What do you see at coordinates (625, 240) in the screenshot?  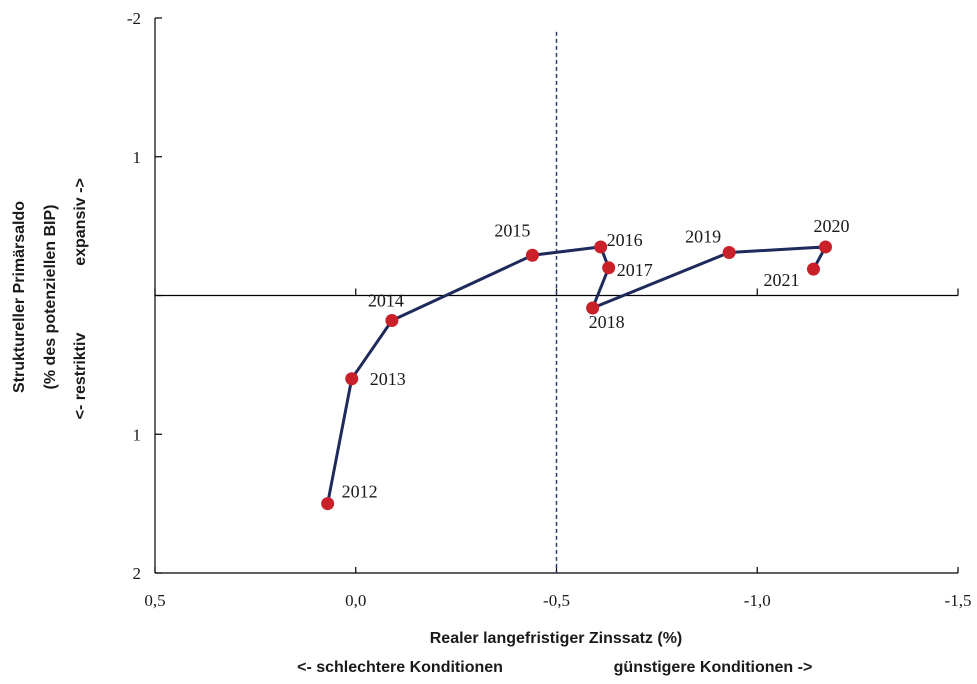 I see `point-label-2016: 2016` at bounding box center [625, 240].